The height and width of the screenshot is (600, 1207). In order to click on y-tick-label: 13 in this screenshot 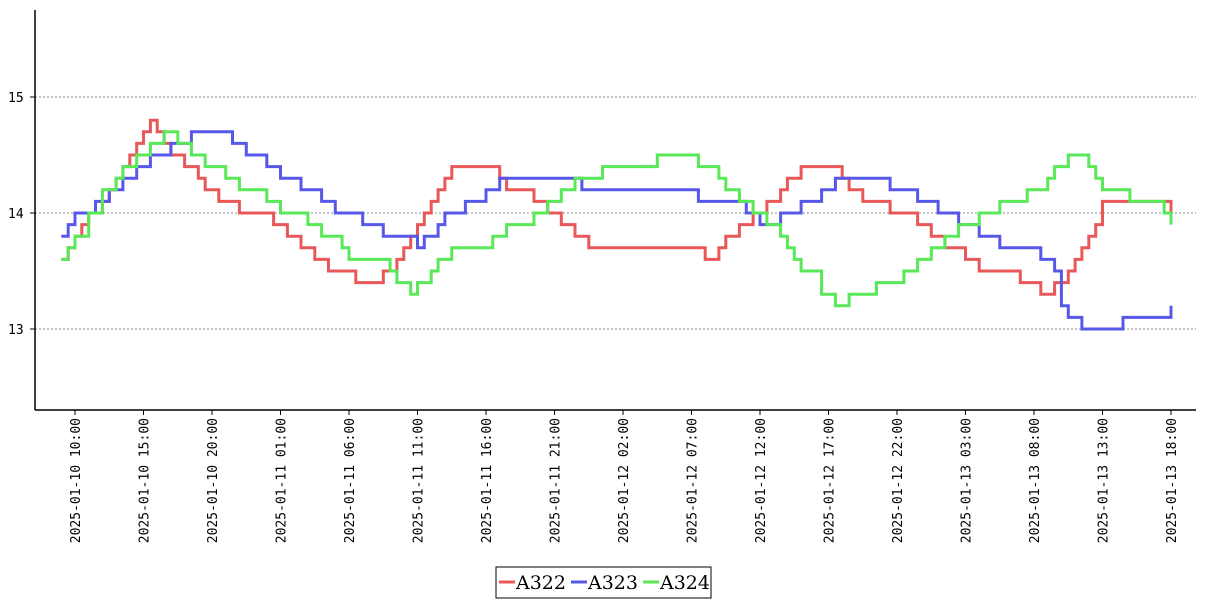, I will do `click(16, 330)`.